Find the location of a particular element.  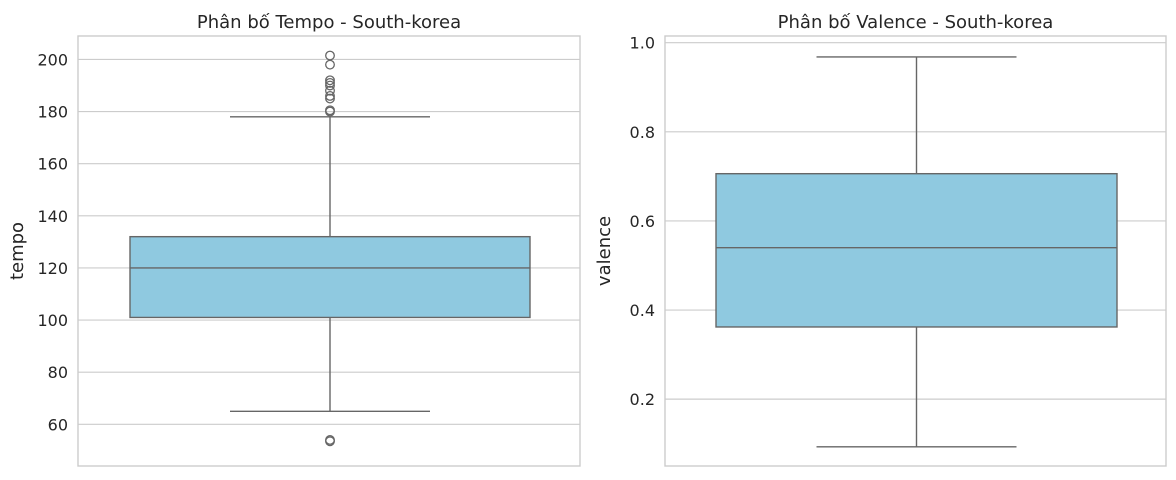

y-tick-label: 0.4 is located at coordinates (642, 310).